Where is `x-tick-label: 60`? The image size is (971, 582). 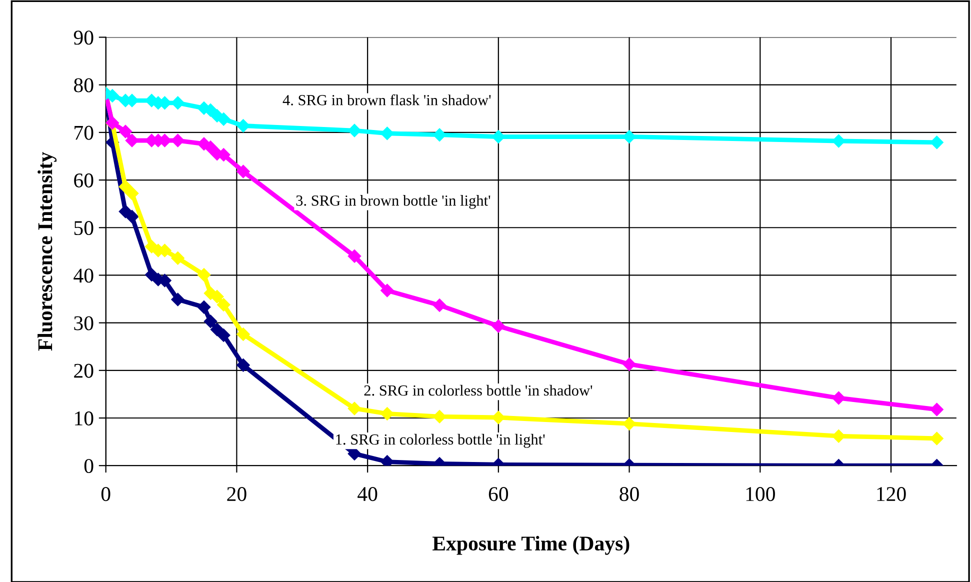 x-tick-label: 60 is located at coordinates (498, 494).